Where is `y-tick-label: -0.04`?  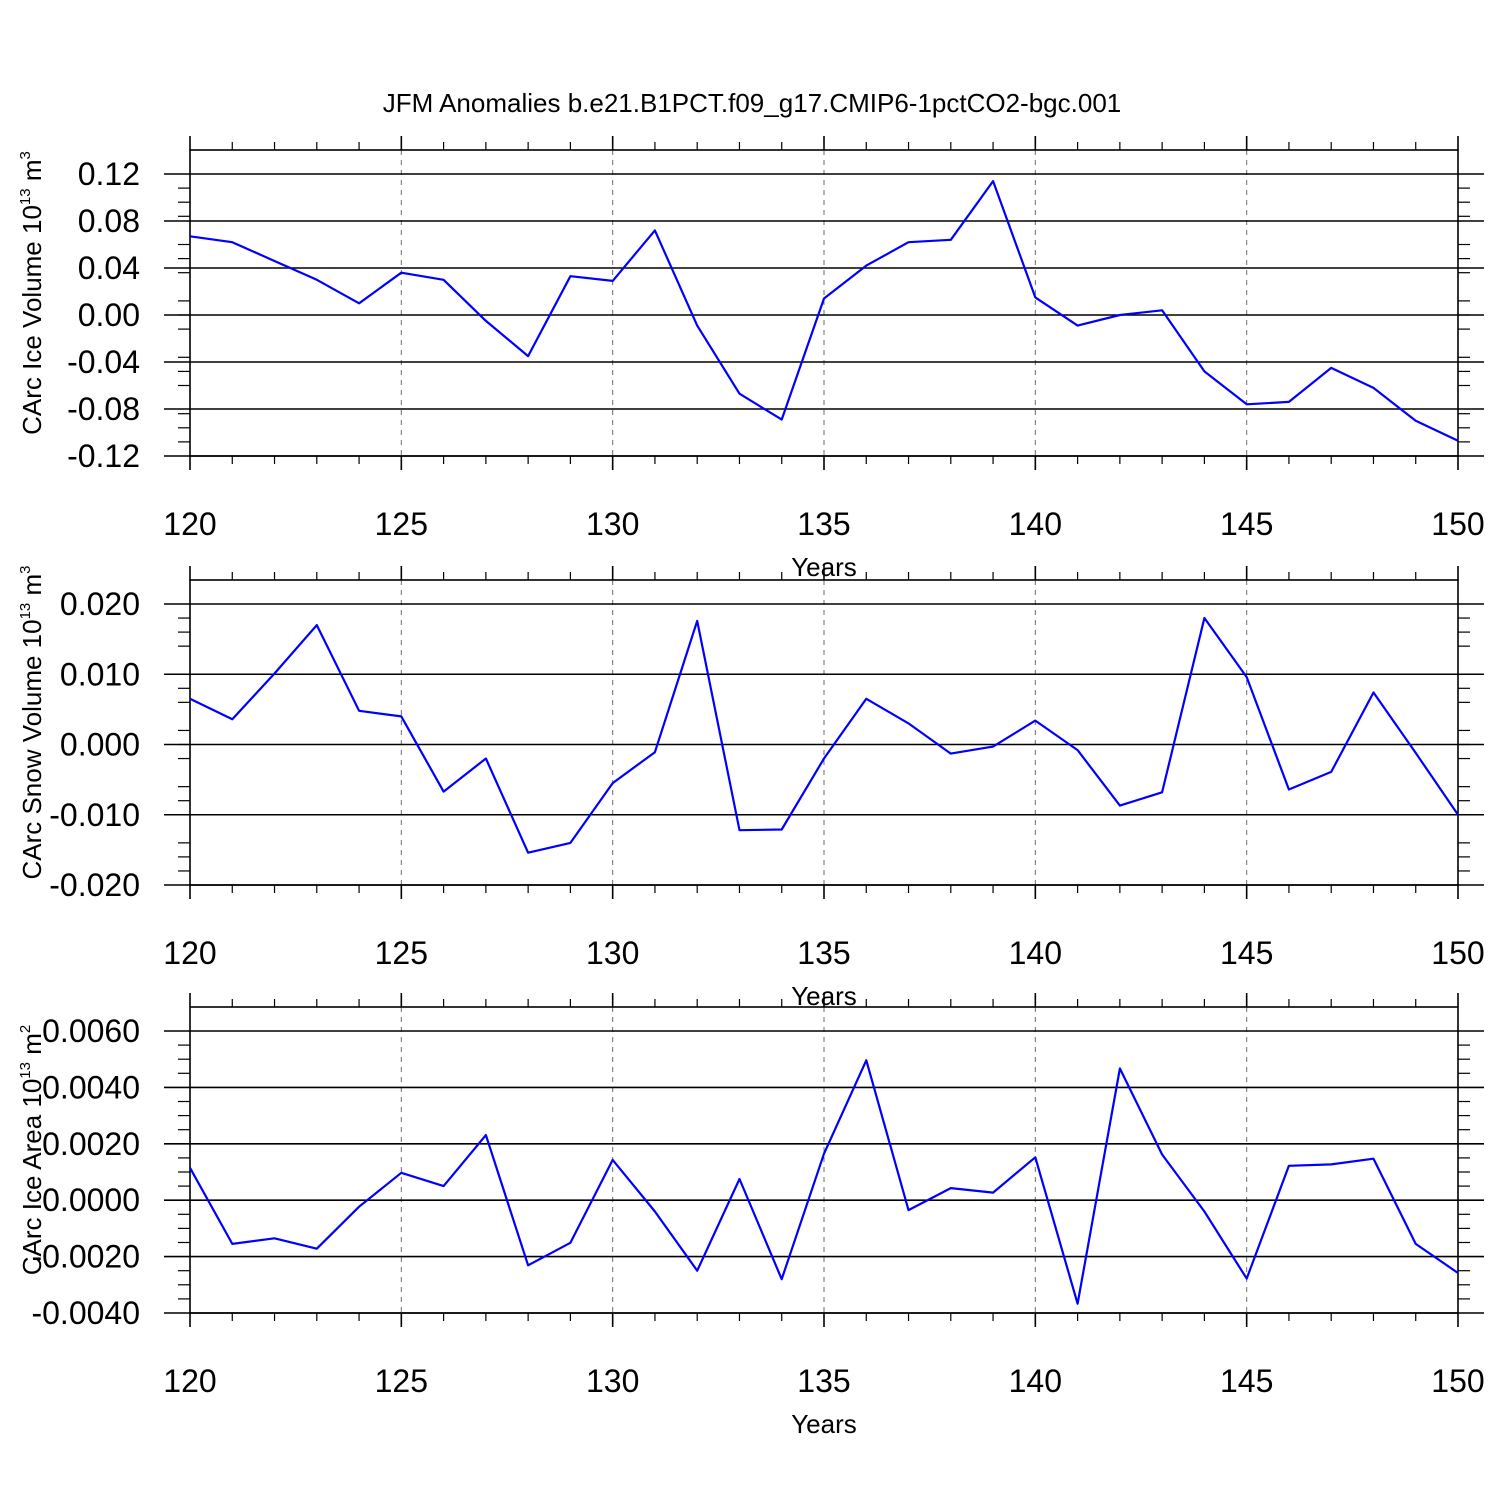
y-tick-label: -0.04 is located at coordinates (103, 362).